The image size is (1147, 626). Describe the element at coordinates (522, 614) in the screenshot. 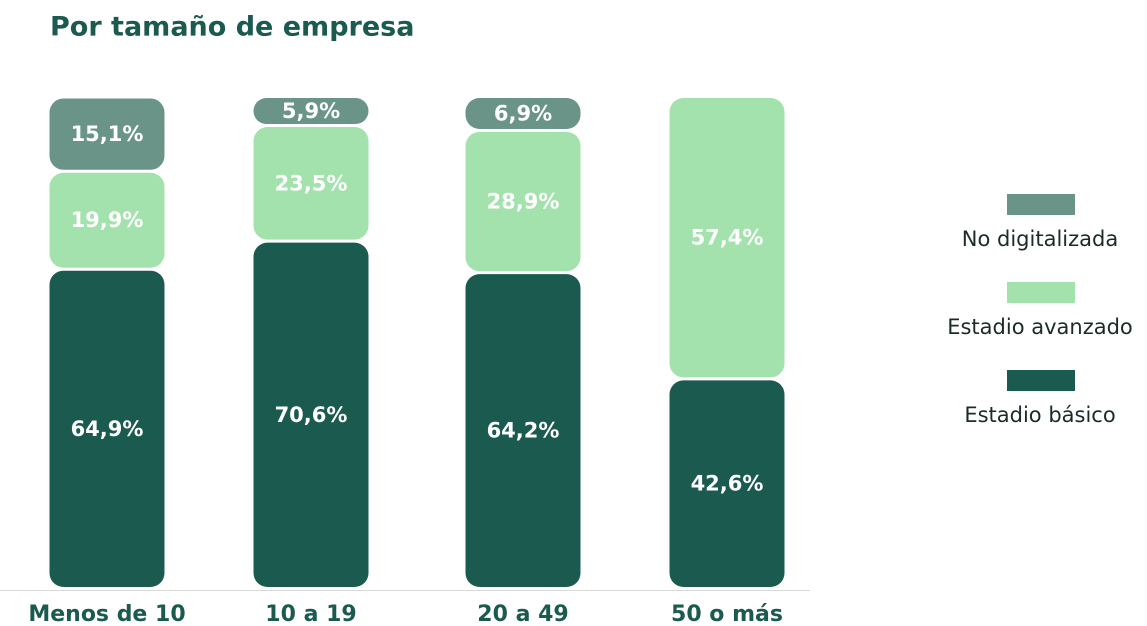

I see `x-tick-label: 20 a 49` at that location.